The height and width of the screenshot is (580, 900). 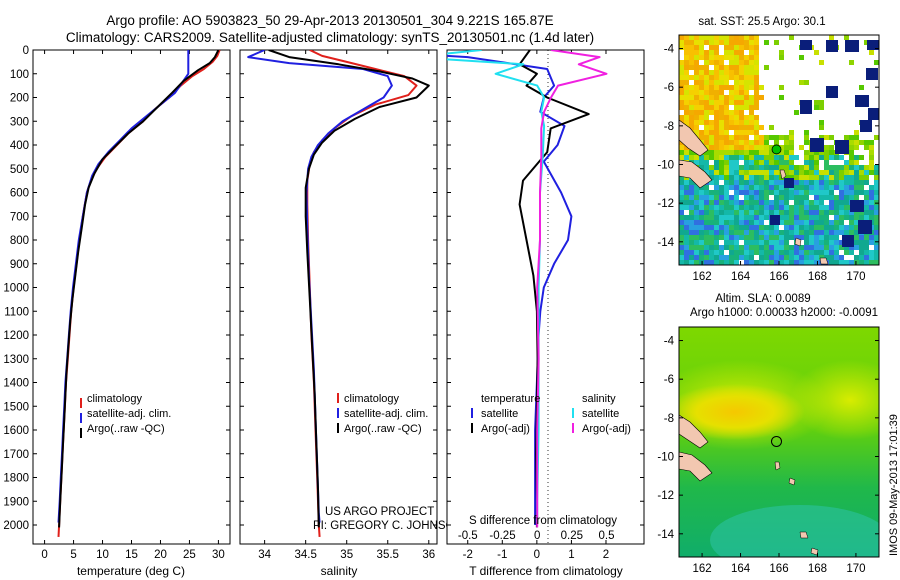 What do you see at coordinates (131, 555) in the screenshot?
I see `x-tick-label: 15` at bounding box center [131, 555].